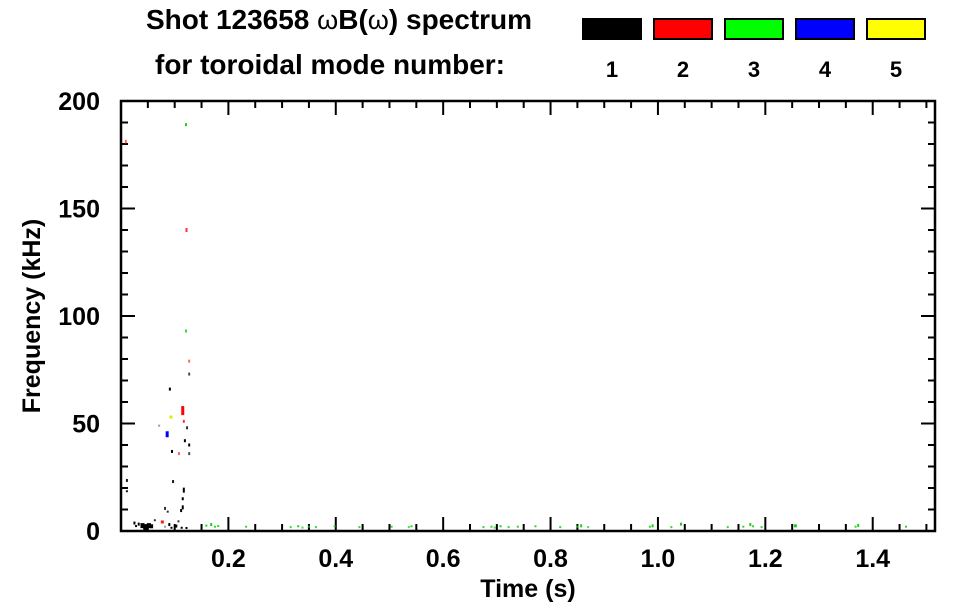  Describe the element at coordinates (754, 49) in the screenshot. I see `legend-entry-mode-3: 3` at that location.